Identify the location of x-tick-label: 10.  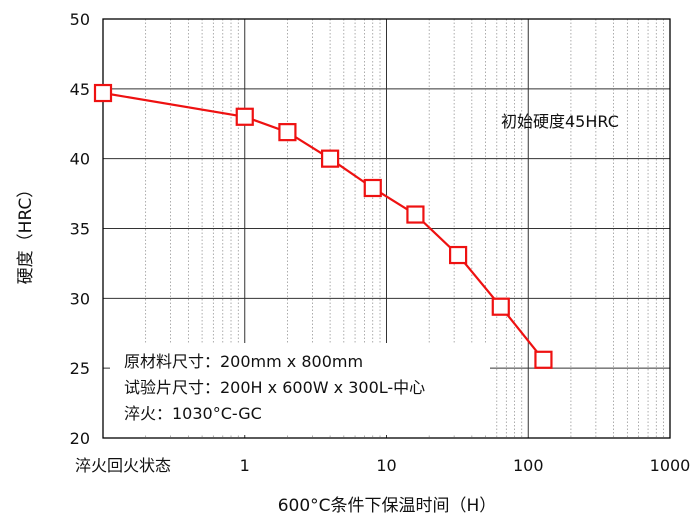
(386, 465).